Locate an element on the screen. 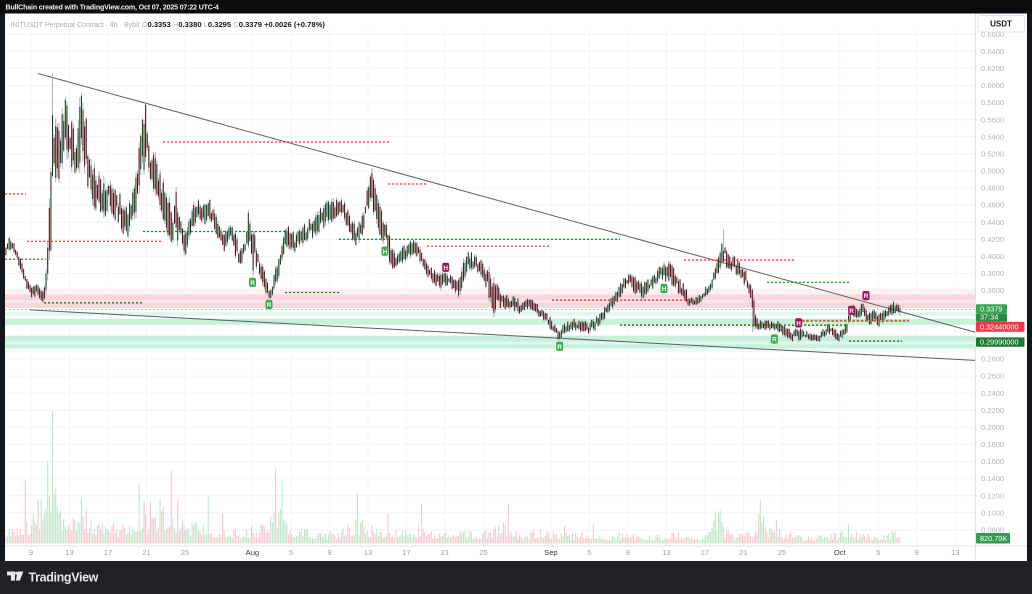 This screenshot has width=1032, height=594. svg-text: USDT is located at coordinates (1001, 24).